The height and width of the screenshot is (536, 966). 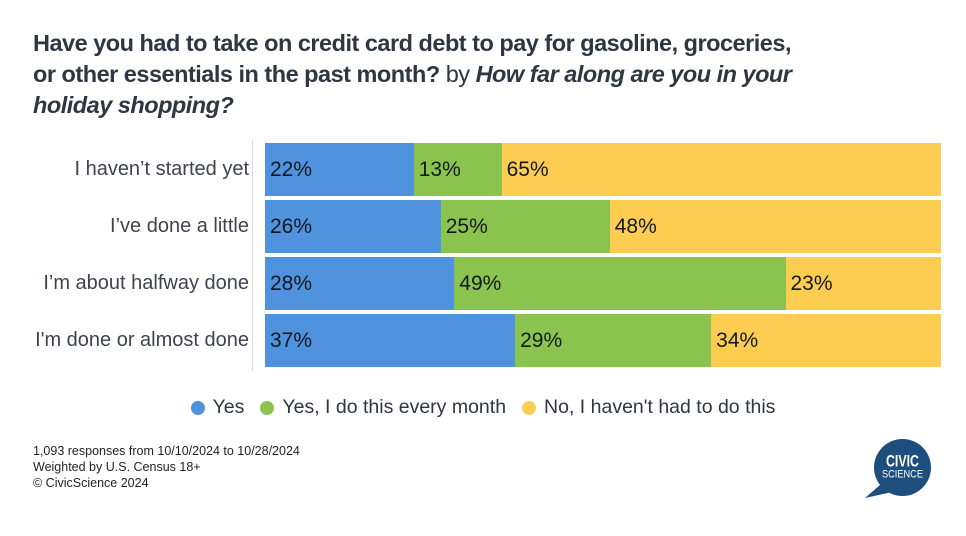 I want to click on chart-row: I’ve done a little 26% 25% 48%, so click(x=487, y=226).